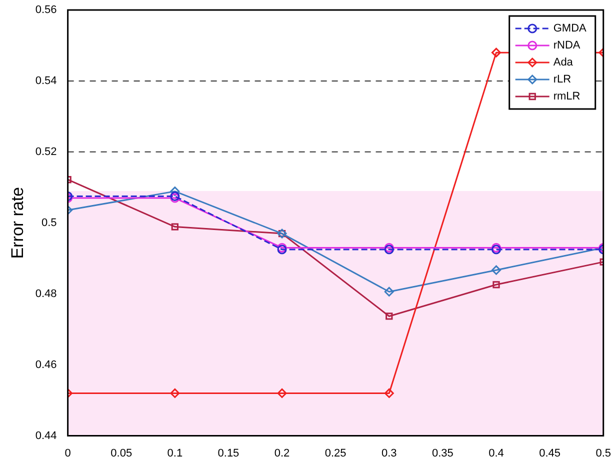 This screenshot has height=465, width=614. What do you see at coordinates (46, 81) in the screenshot?
I see `y-tick-label: 0.54` at bounding box center [46, 81].